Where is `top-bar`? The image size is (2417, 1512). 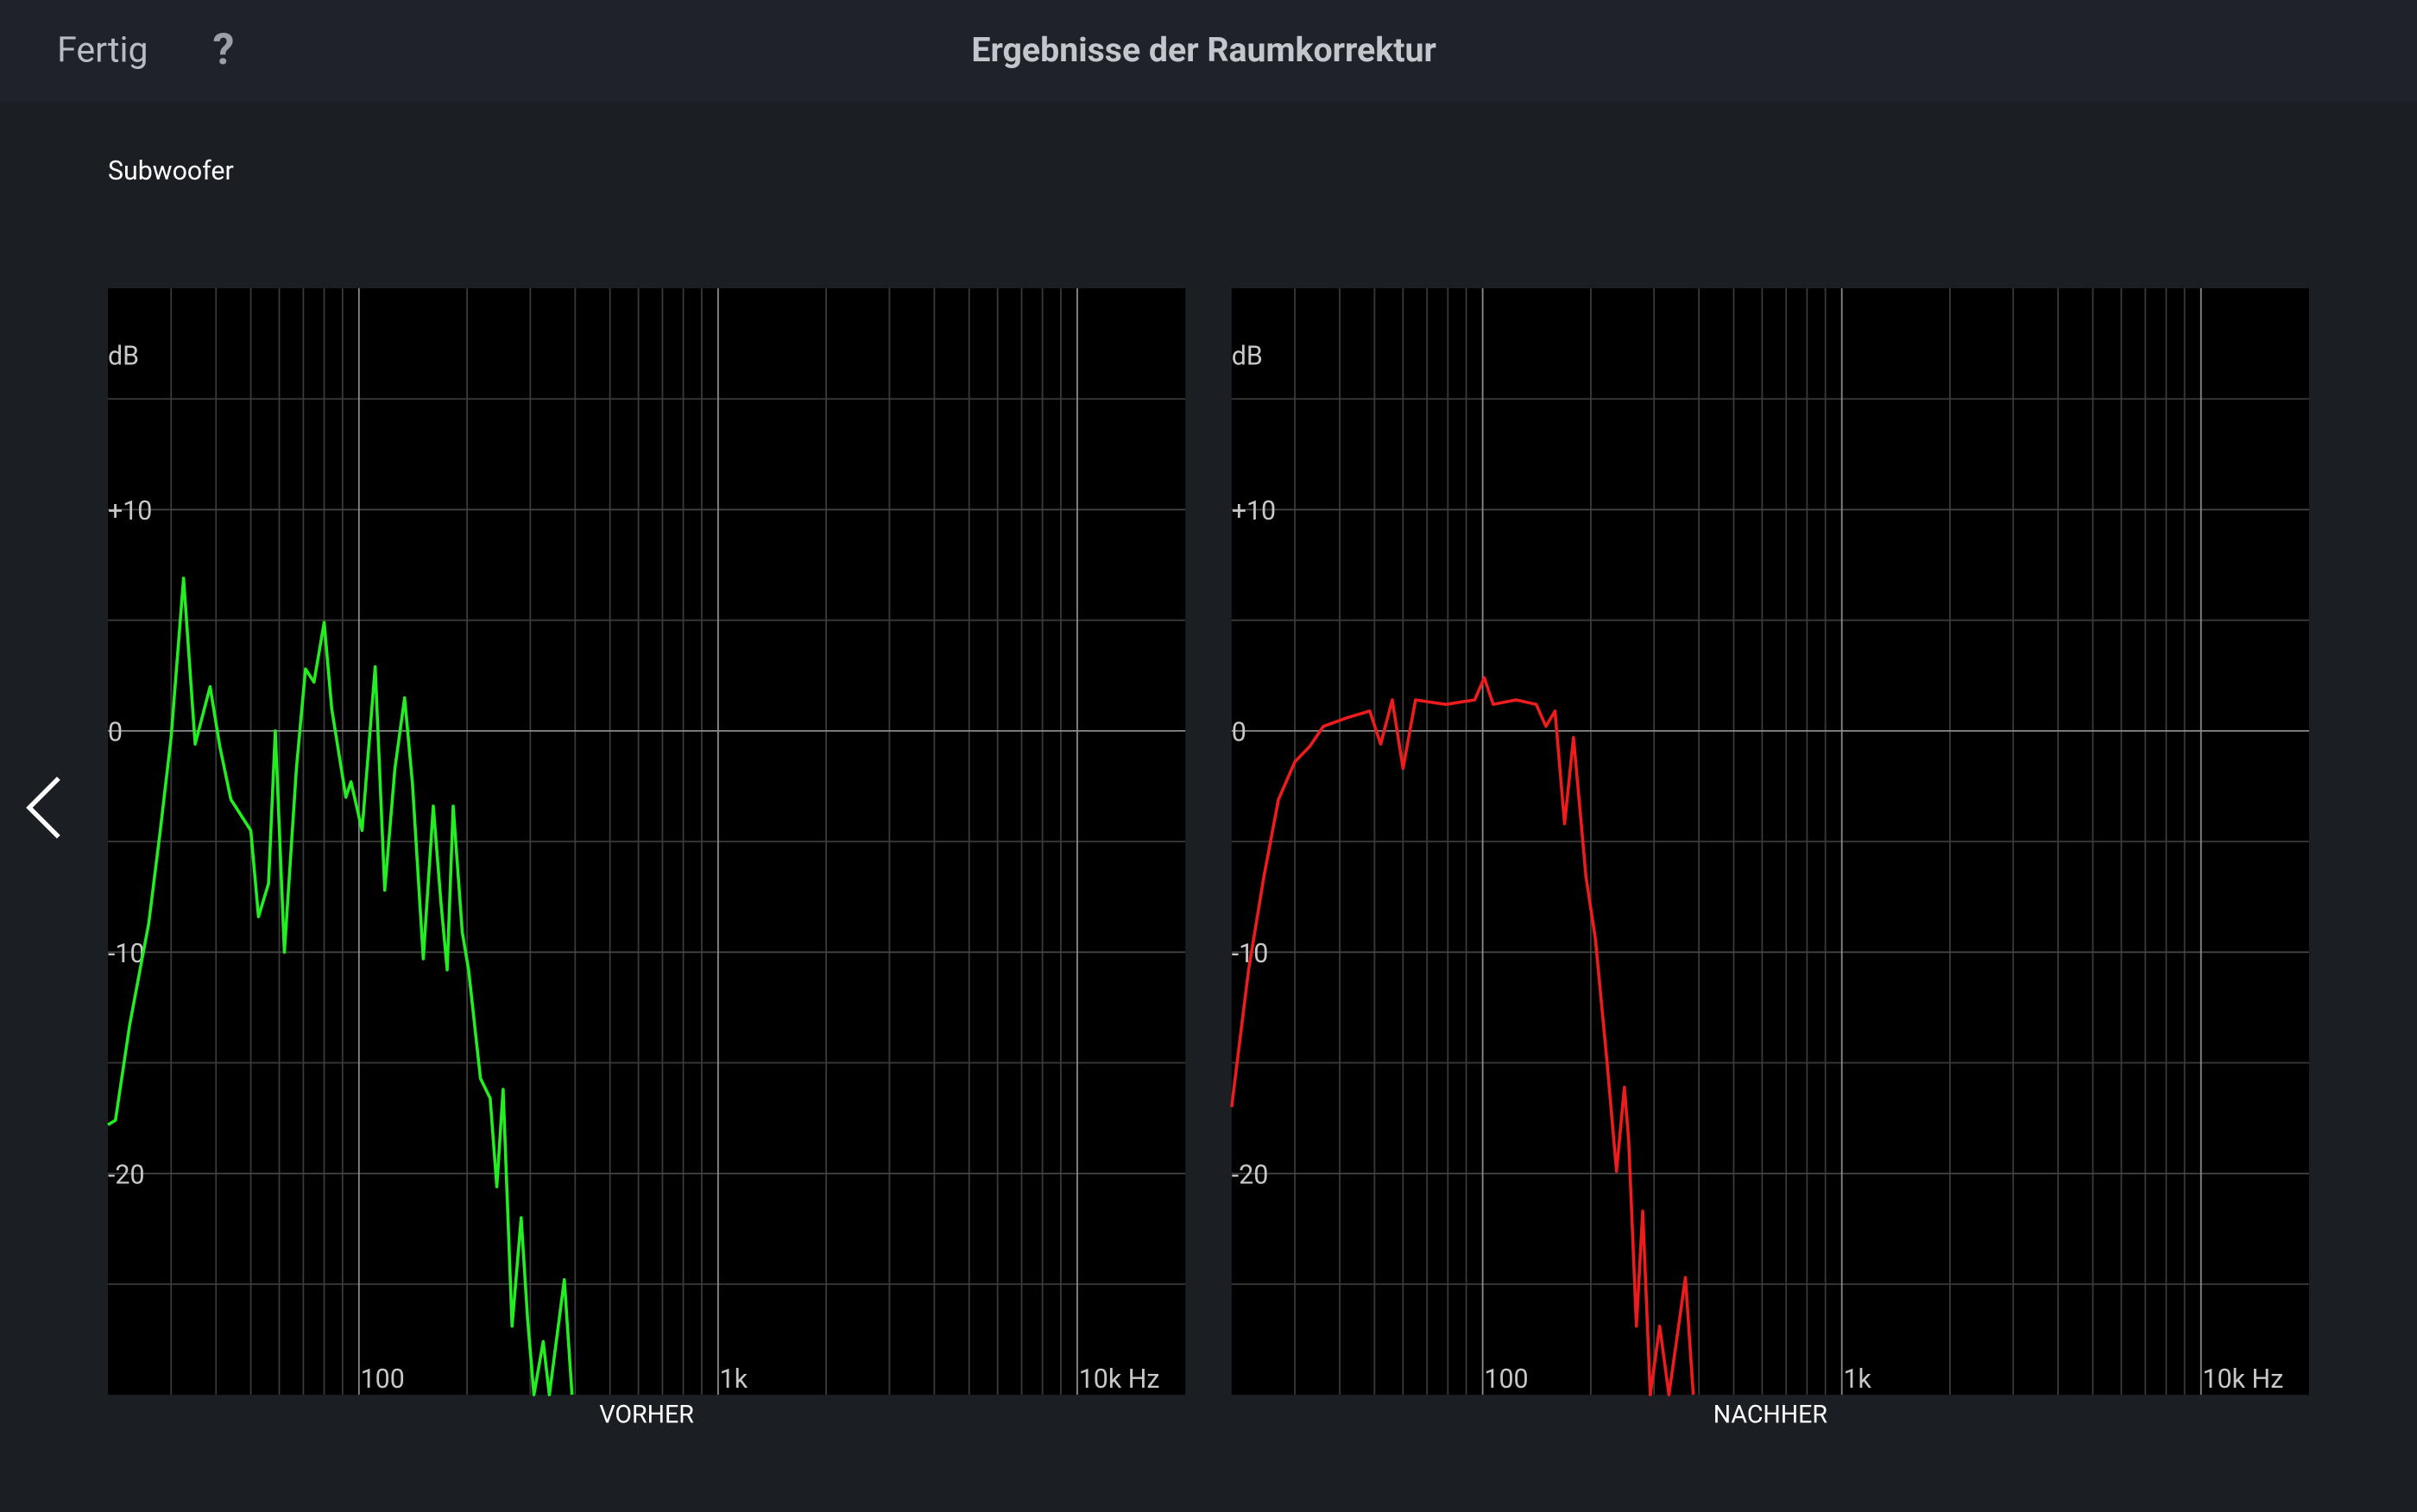 top-bar is located at coordinates (1208, 51).